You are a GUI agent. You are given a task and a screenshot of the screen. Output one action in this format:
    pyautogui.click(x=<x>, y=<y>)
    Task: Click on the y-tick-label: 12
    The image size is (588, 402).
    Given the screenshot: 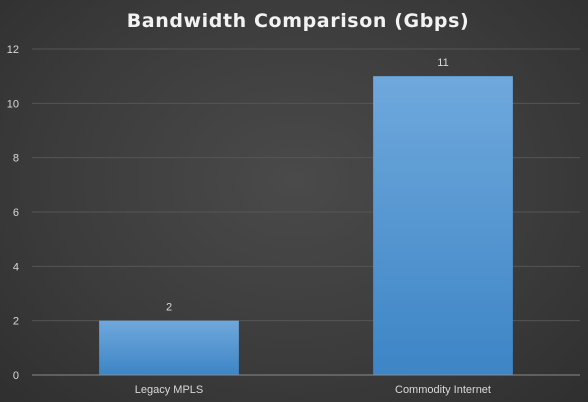 What is the action you would take?
    pyautogui.click(x=13, y=50)
    